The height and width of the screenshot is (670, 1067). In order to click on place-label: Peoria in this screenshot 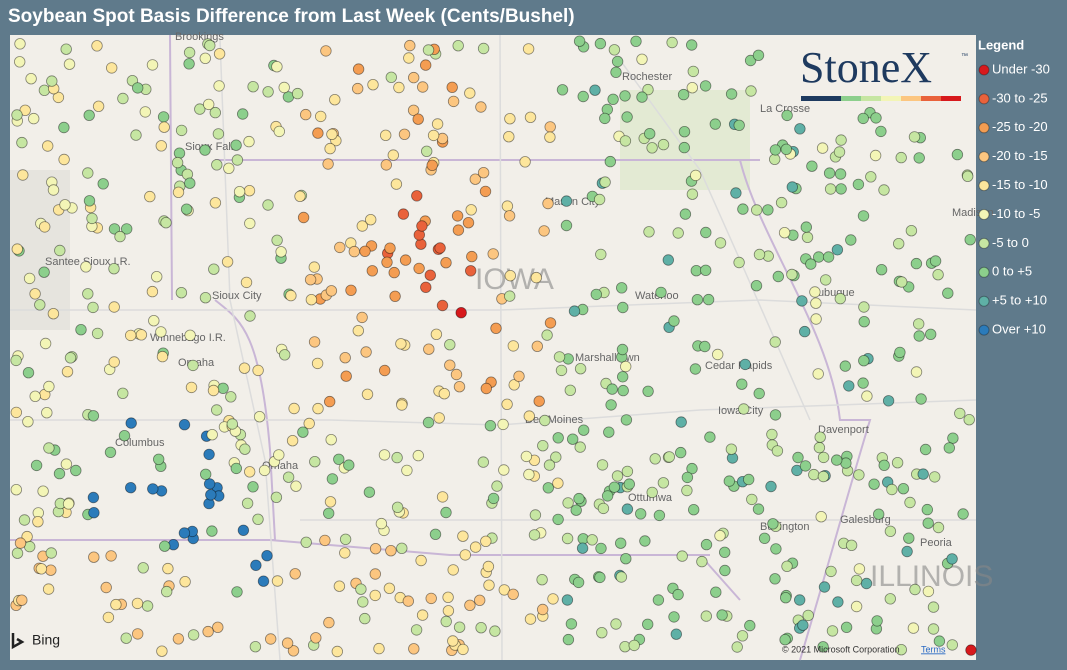, I will do `click(936, 543)`.